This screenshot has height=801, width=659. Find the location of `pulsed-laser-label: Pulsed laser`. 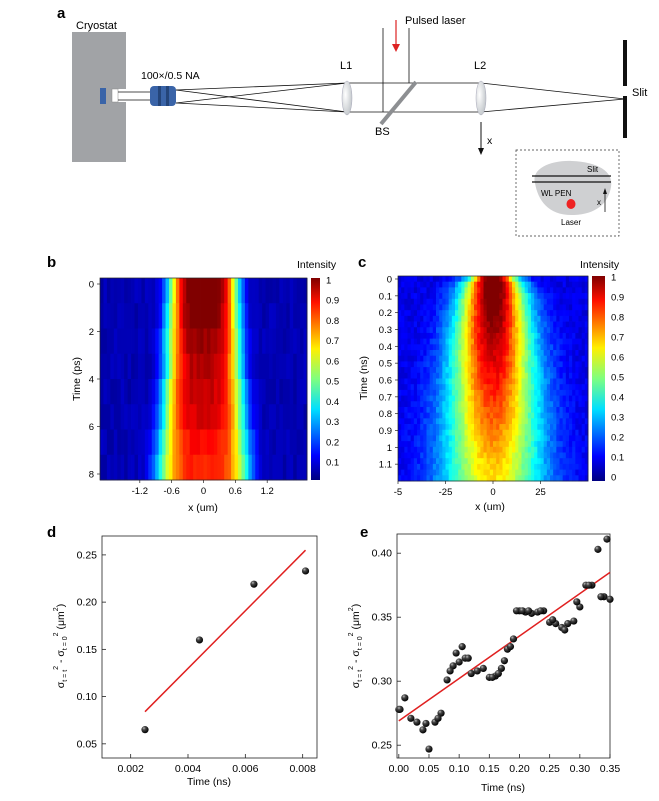

pulsed-laser-label: Pulsed laser is located at coordinates (435, 21).